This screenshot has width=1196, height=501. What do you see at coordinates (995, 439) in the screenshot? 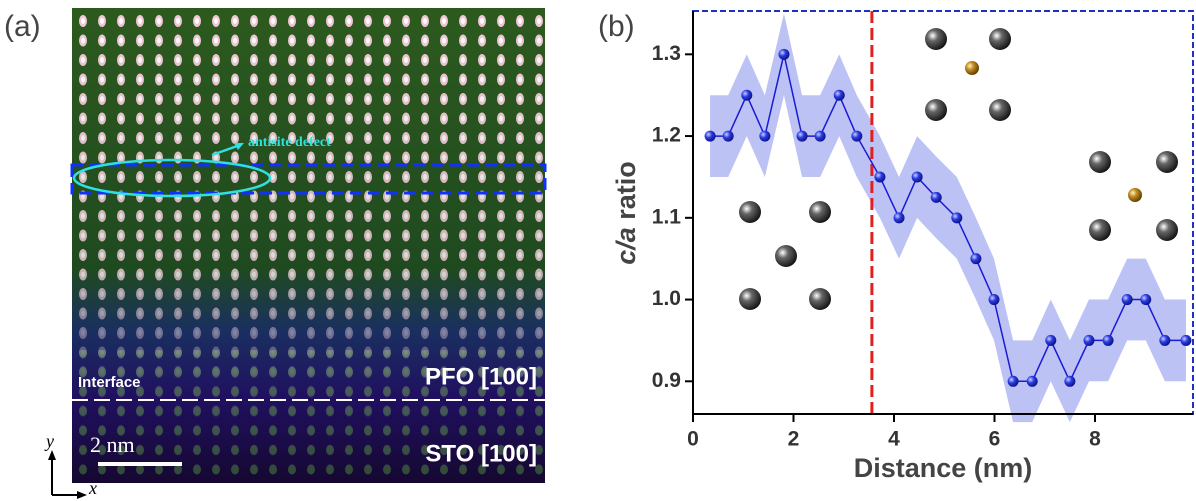
I see `x-tick-label: 6` at bounding box center [995, 439].